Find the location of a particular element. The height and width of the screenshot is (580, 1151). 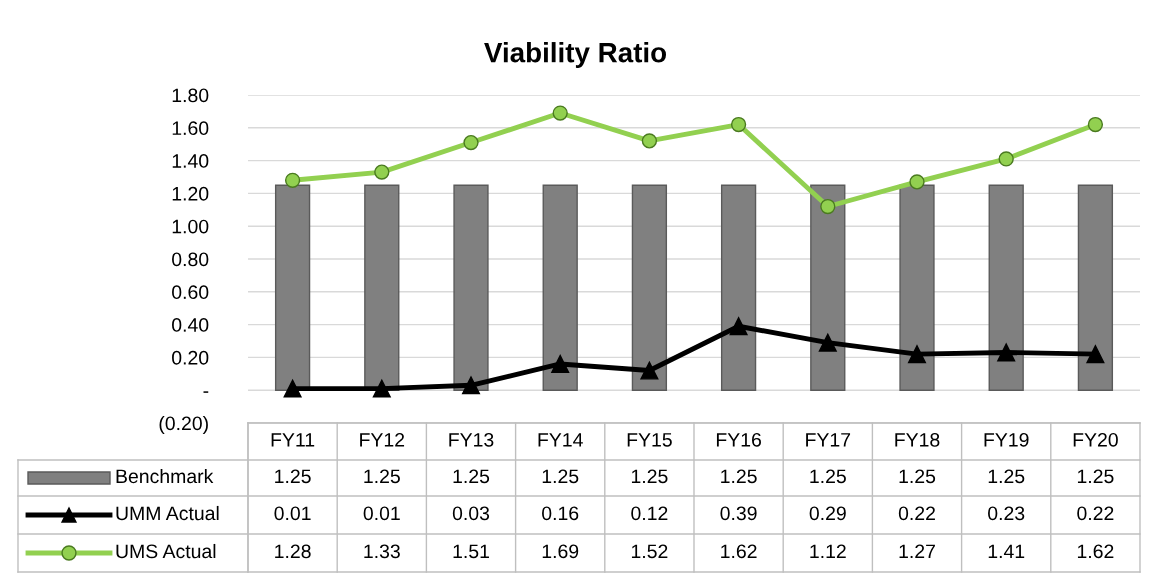

data-label: 1.51 is located at coordinates (471, 551).